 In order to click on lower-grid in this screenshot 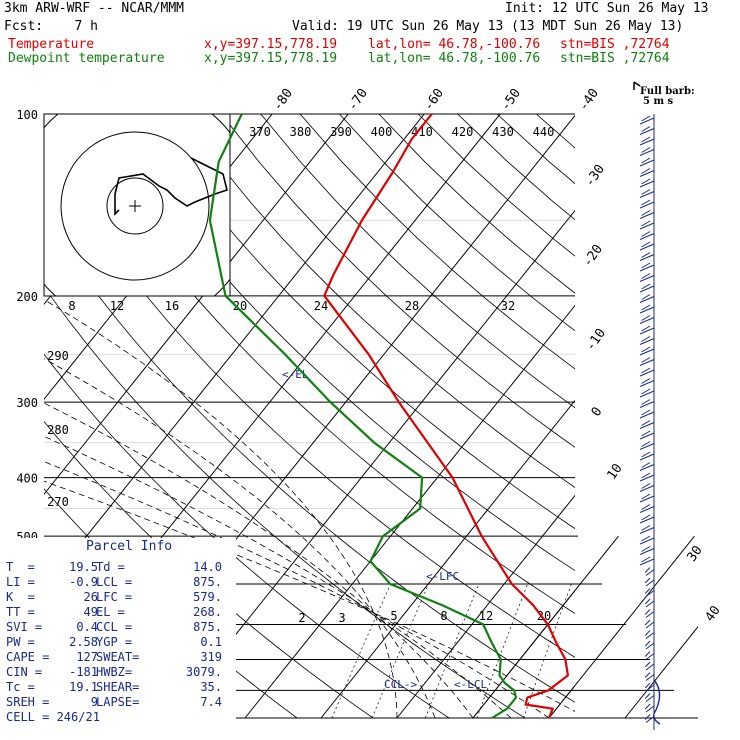, I will do `click(585, 627)`.